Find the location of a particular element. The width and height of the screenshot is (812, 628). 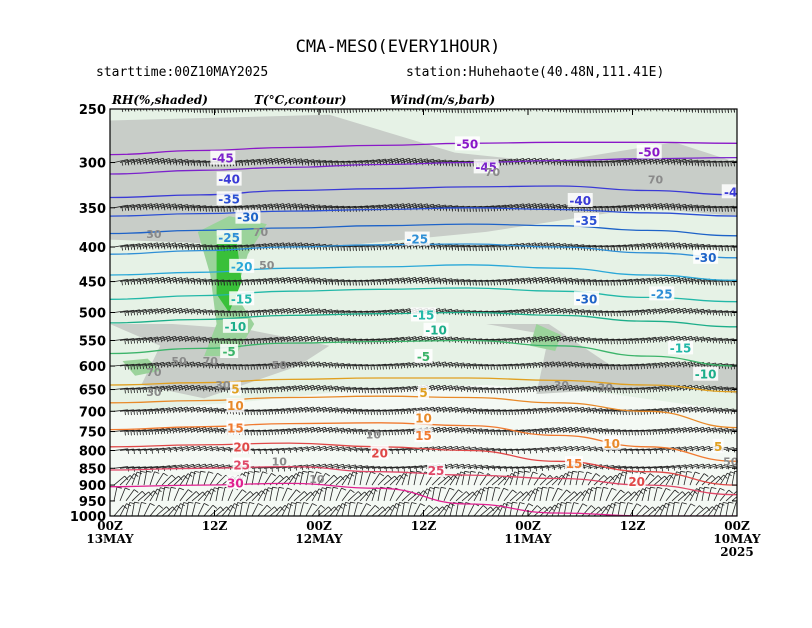

y-tick-label: 800 is located at coordinates (92, 451).